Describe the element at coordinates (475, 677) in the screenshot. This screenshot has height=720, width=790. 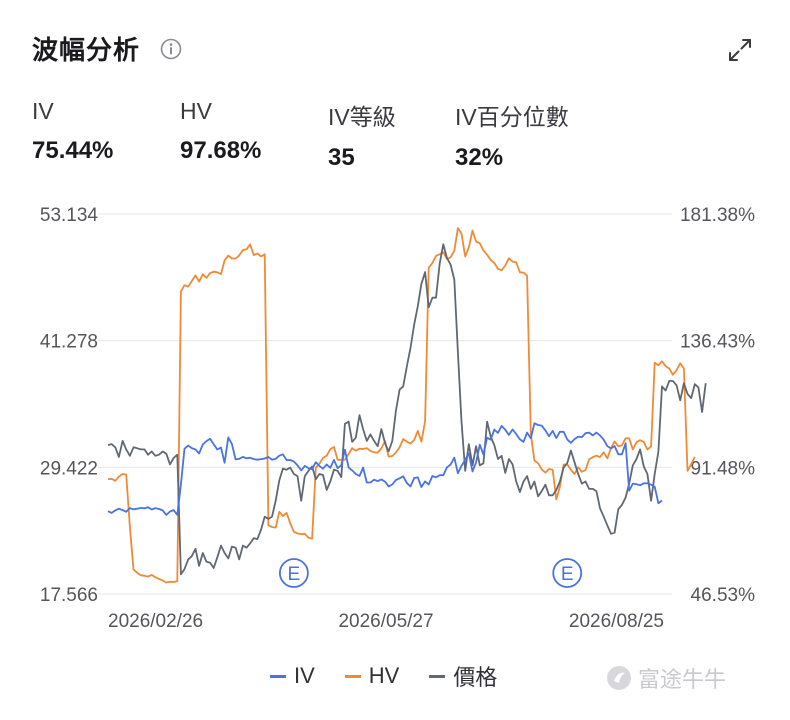
I see `legend-label: 價格` at that location.